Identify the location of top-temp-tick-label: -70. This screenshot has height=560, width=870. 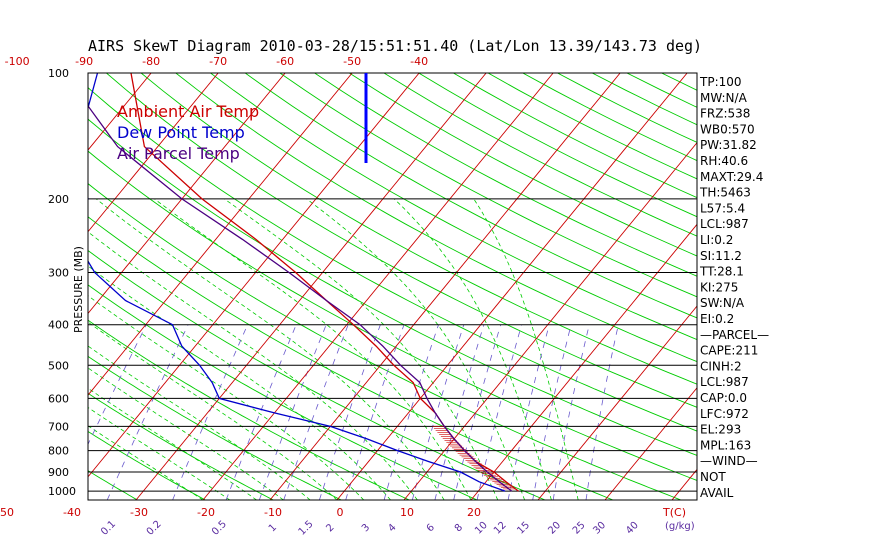
(218, 61).